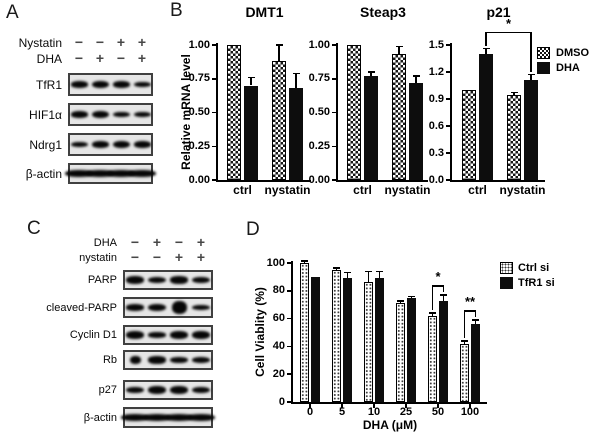 The height and width of the screenshot is (438, 600). I want to click on blot-row-label: HIF1α, so click(45, 114).